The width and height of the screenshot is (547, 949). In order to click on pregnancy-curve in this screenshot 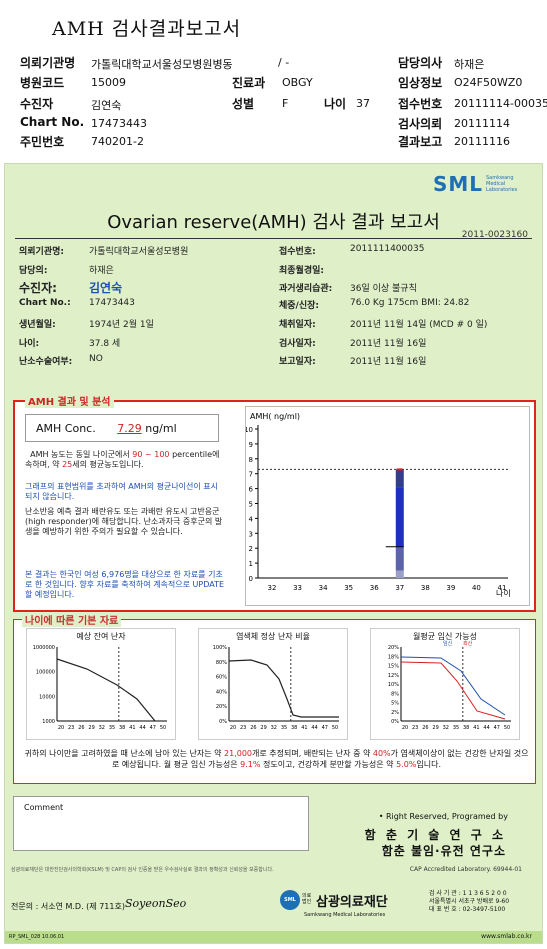, I will do `click(453, 686)`.